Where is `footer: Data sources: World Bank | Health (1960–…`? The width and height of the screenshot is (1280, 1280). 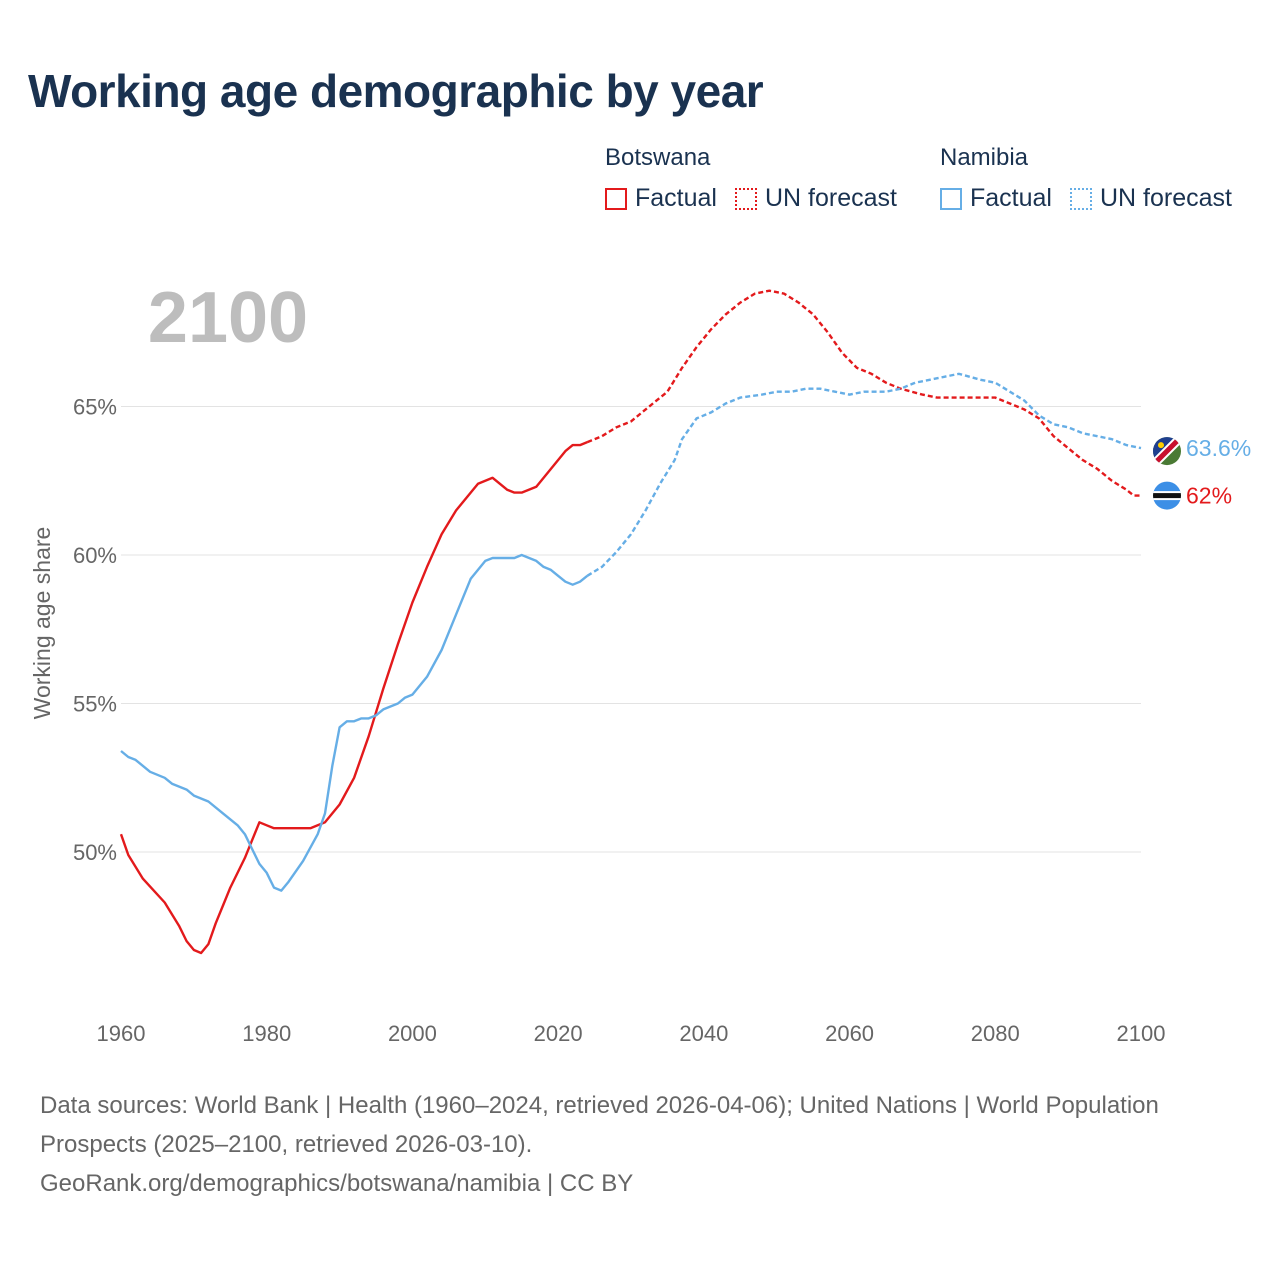 footer: Data sources: World Bank | Health (1960–… is located at coordinates (640, 1144).